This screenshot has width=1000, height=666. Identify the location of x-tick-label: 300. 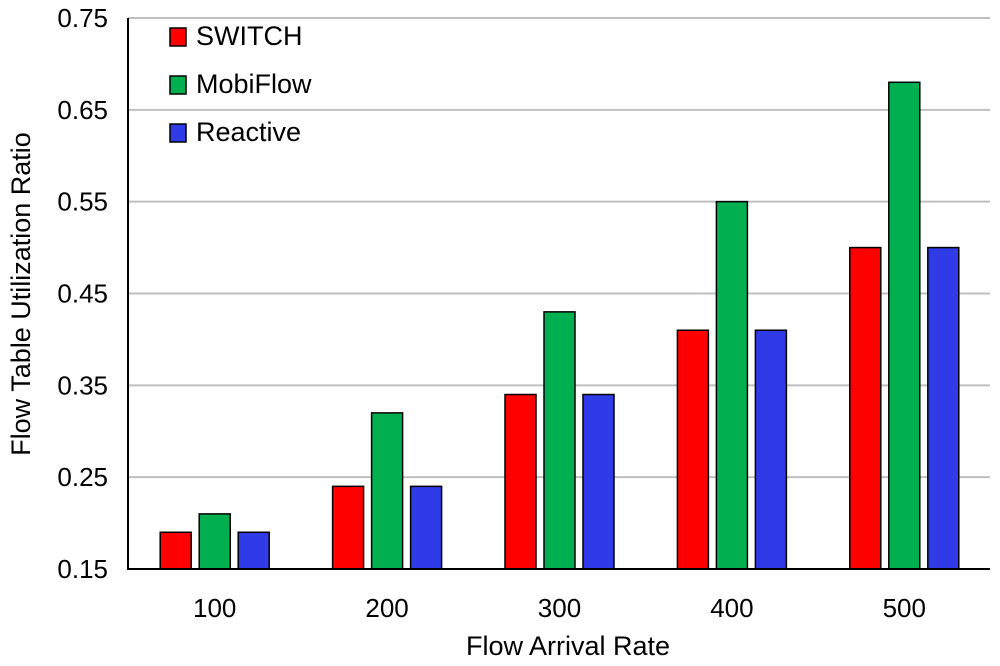
(559, 608).